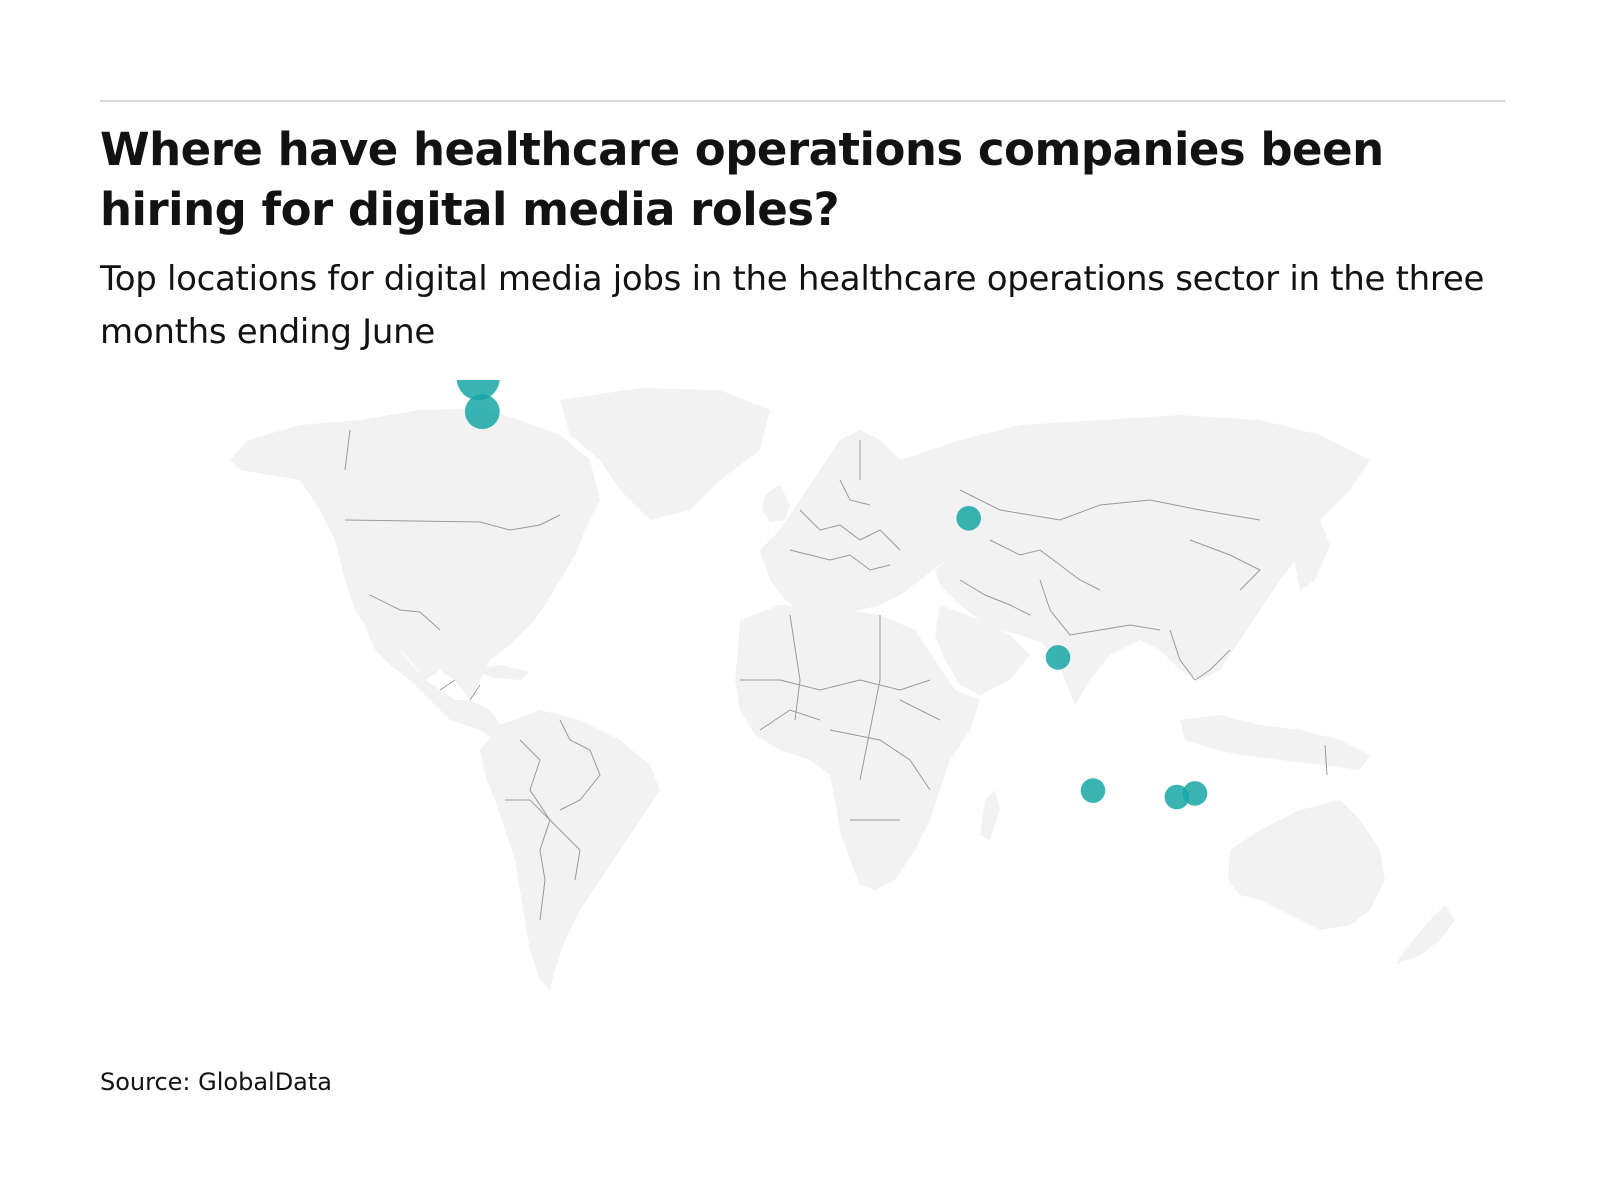  Describe the element at coordinates (1058, 657) in the screenshot. I see `location-bubble-singapore` at that location.